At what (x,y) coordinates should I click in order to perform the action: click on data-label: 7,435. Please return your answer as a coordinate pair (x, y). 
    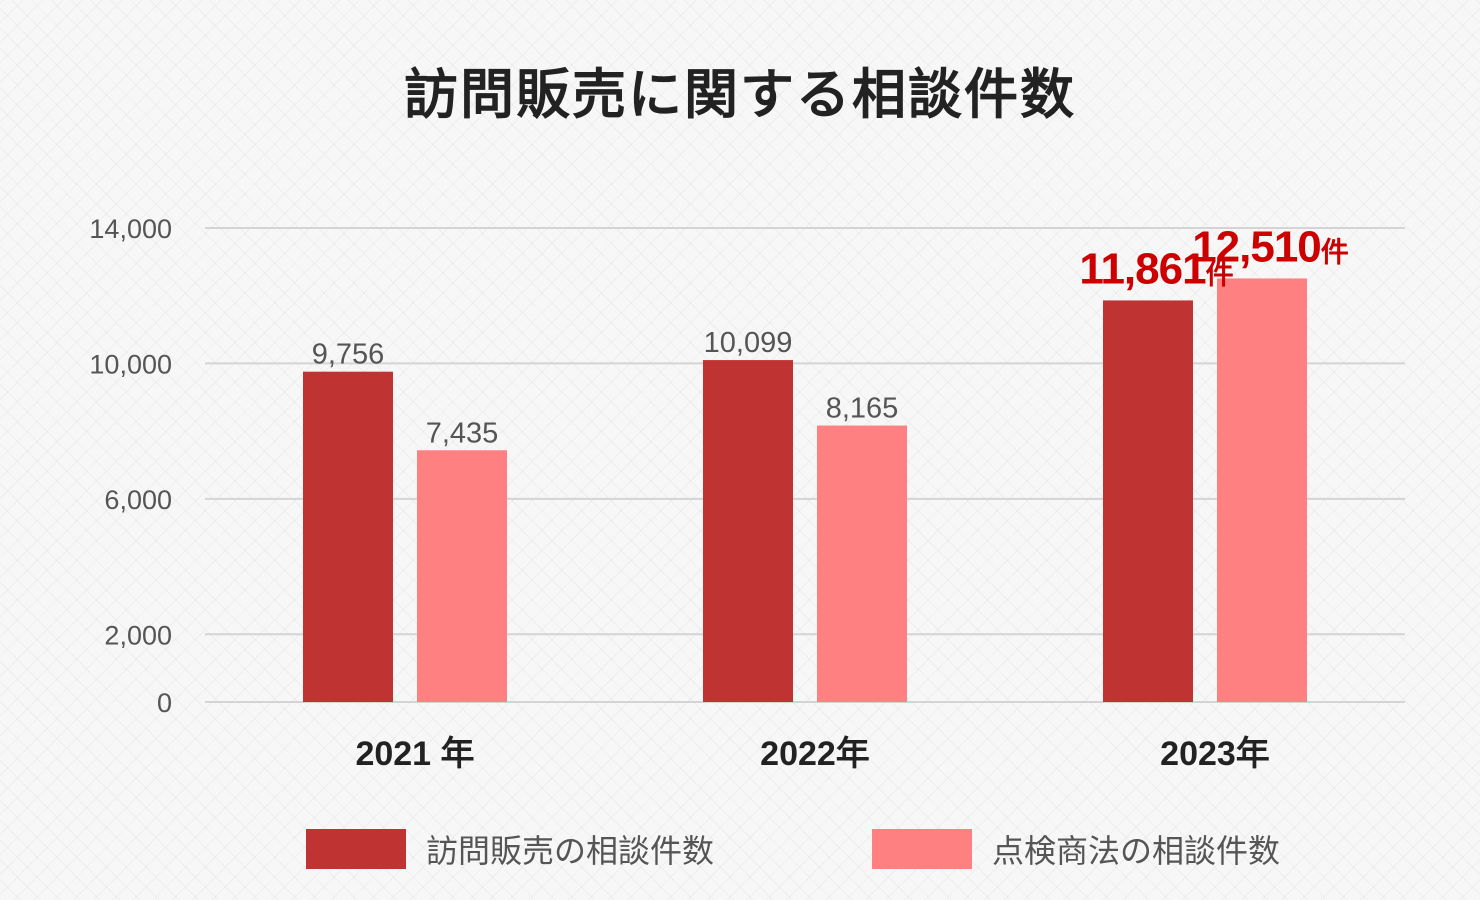
    Looking at the image, I should click on (462, 433).